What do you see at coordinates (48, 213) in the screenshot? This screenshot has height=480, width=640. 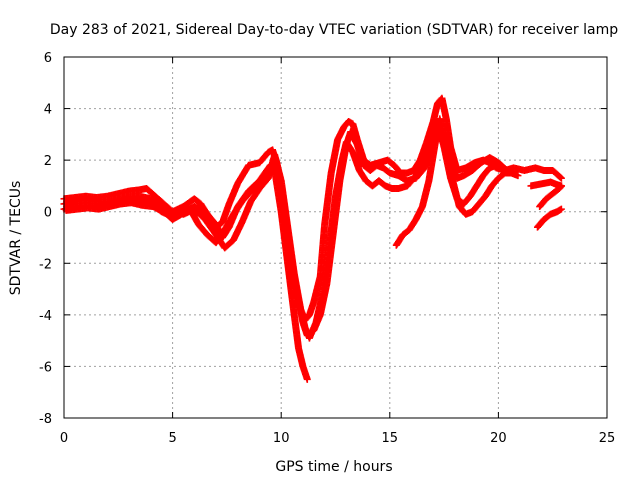 I see `y-tick-label: 0` at bounding box center [48, 213].